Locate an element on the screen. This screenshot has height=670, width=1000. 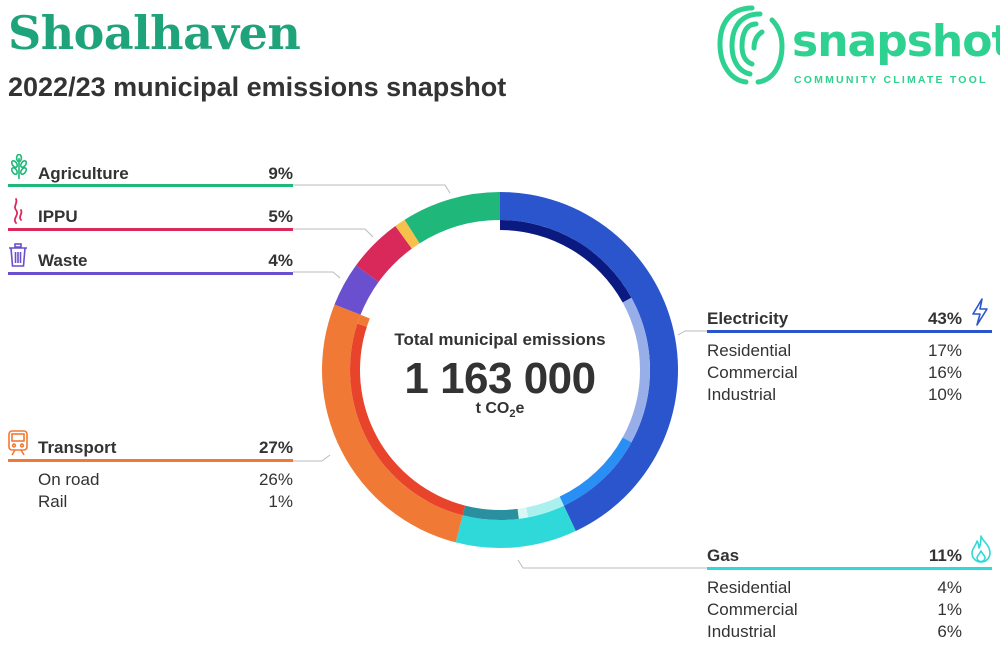
legend-agriculture-pct: 9% is located at coordinates (280, 173).